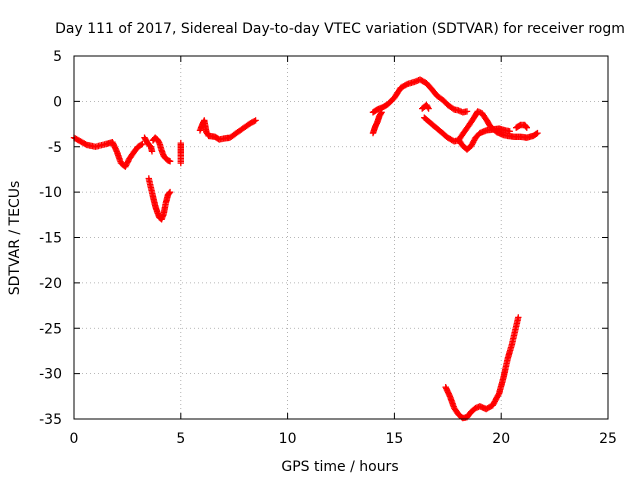 This screenshot has width=640, height=480. What do you see at coordinates (50, 239) in the screenshot?
I see `y-tick-label: -15` at bounding box center [50, 239].